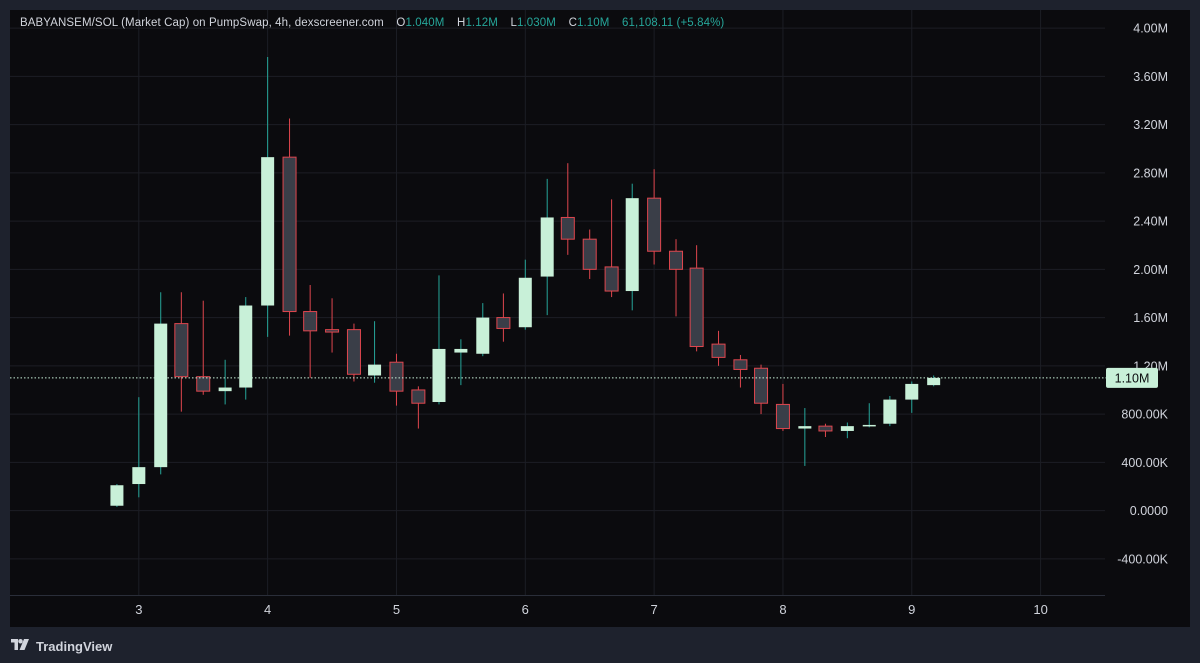 This screenshot has width=1200, height=663. Describe the element at coordinates (593, 23) in the screenshot. I see `close-value: 1.10M` at that location.